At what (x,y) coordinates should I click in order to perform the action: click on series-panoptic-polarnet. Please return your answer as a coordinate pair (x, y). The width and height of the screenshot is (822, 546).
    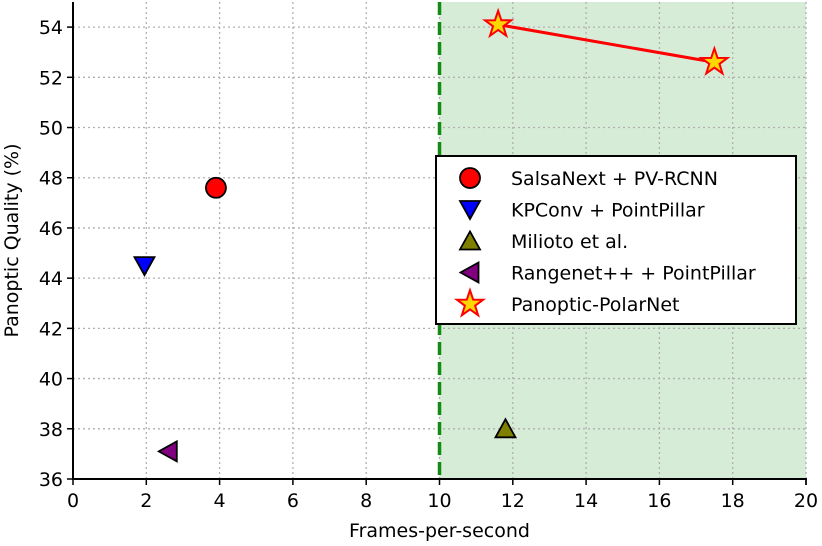
    Looking at the image, I should click on (606, 41).